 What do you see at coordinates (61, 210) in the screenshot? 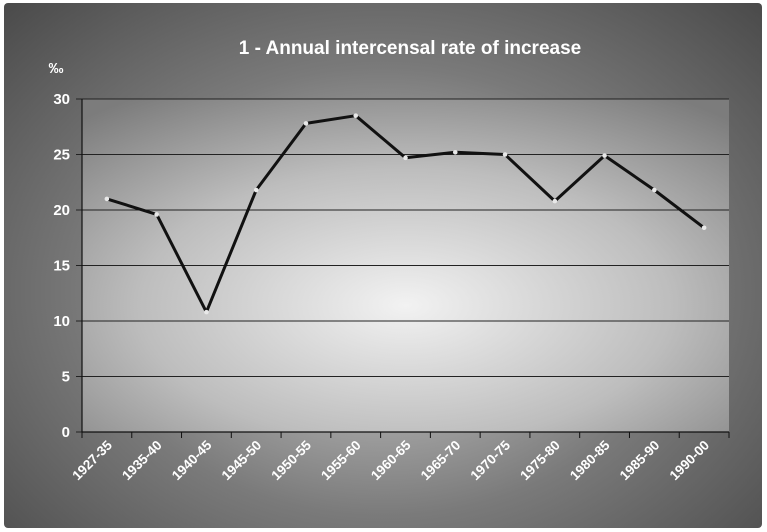
I see `y-tick-label: 20` at bounding box center [61, 210].